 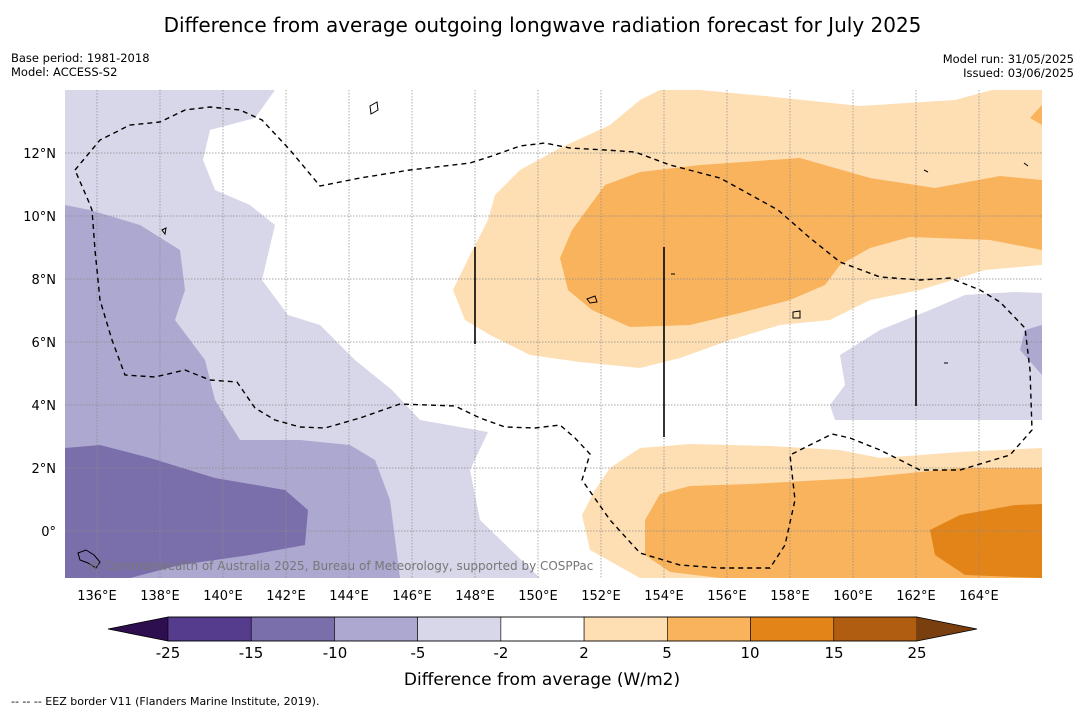 I want to click on base-info: Base period: 1981-2018 Model: ACCESS-S2, so click(x=80, y=65).